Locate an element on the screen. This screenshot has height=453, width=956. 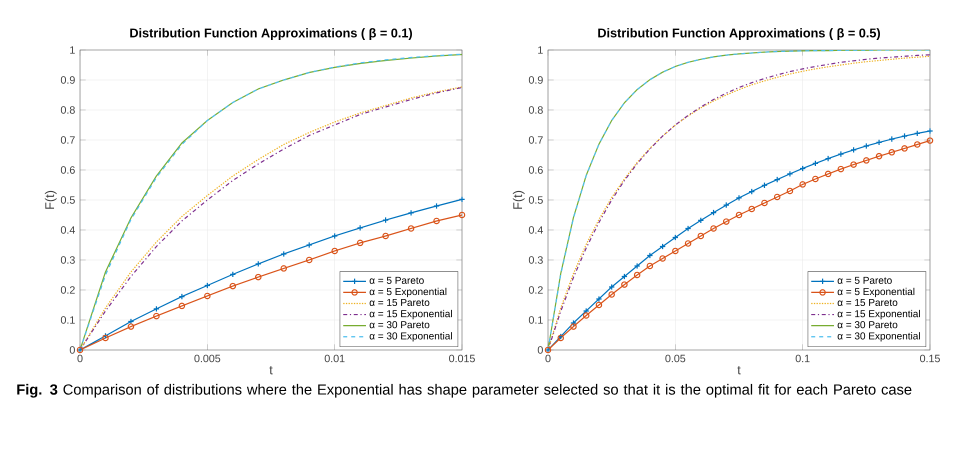
x-tick-label: 0.1 is located at coordinates (803, 358).